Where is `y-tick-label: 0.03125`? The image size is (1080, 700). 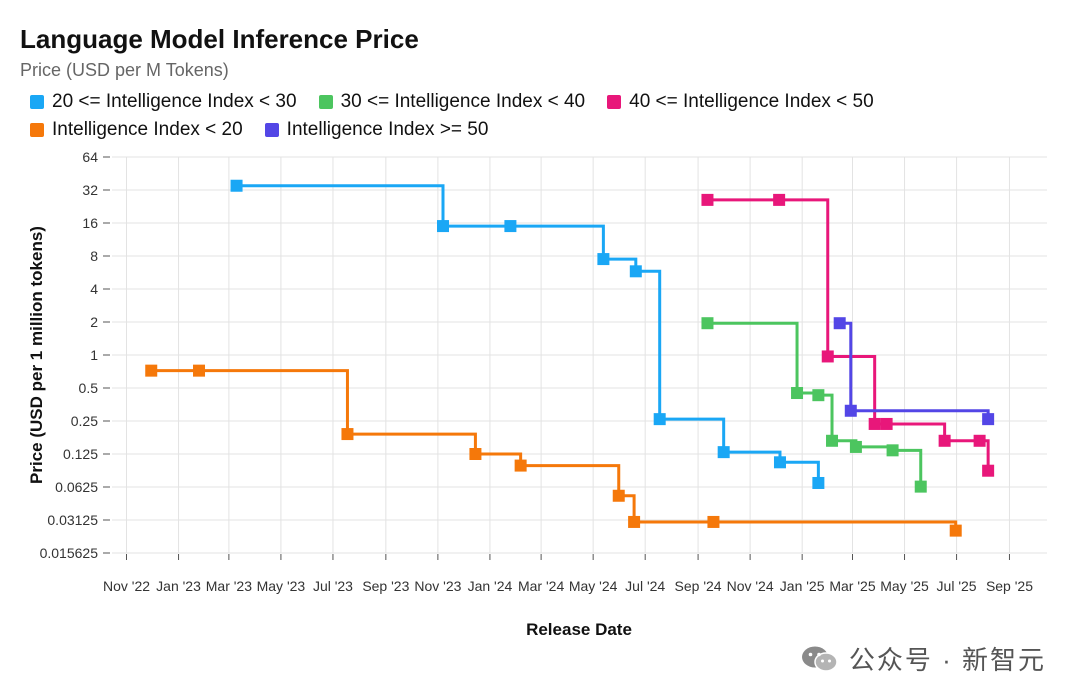 y-tick-label: 0.03125 is located at coordinates (72, 520).